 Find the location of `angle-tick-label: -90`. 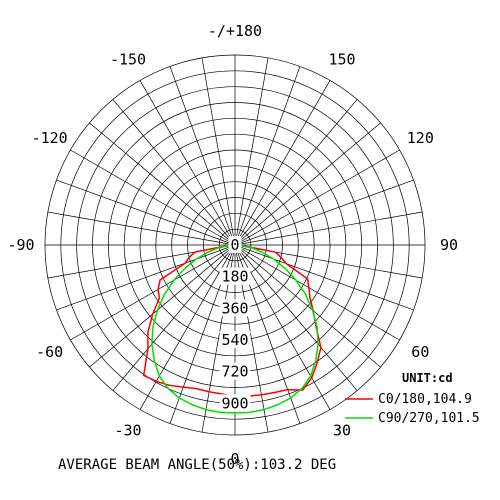

angle-tick-label: -90 is located at coordinates (20, 245).